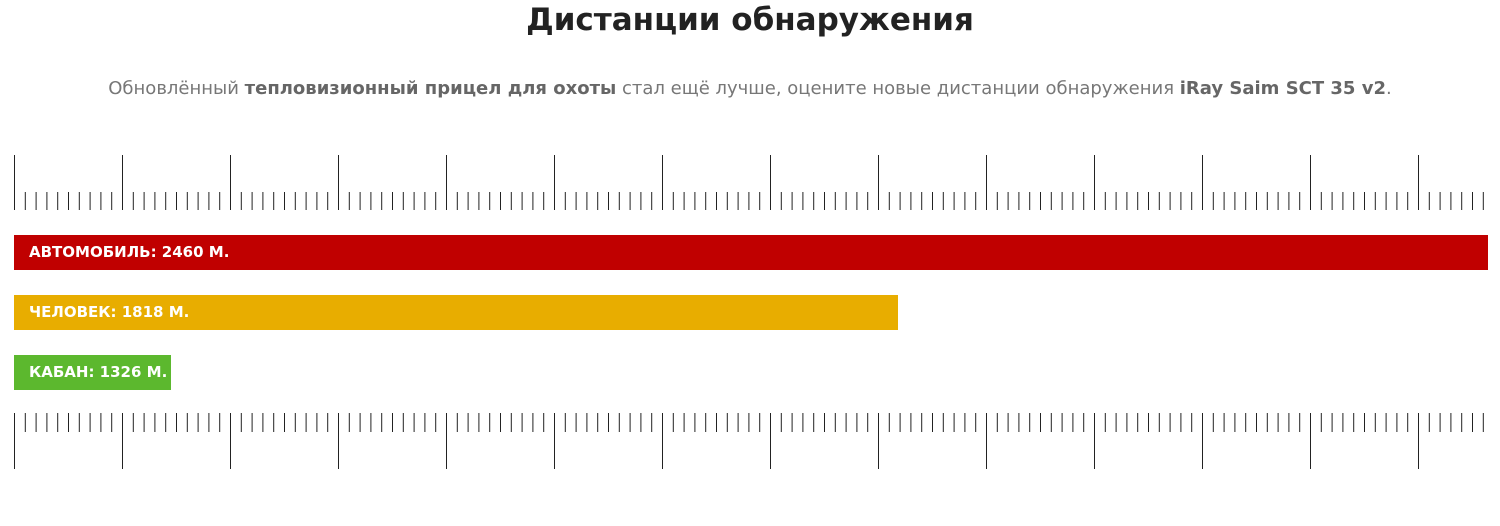 The height and width of the screenshot is (526, 1500). Describe the element at coordinates (750, 20) in the screenshot. I see `title: Дистанции обнаружения` at that location.